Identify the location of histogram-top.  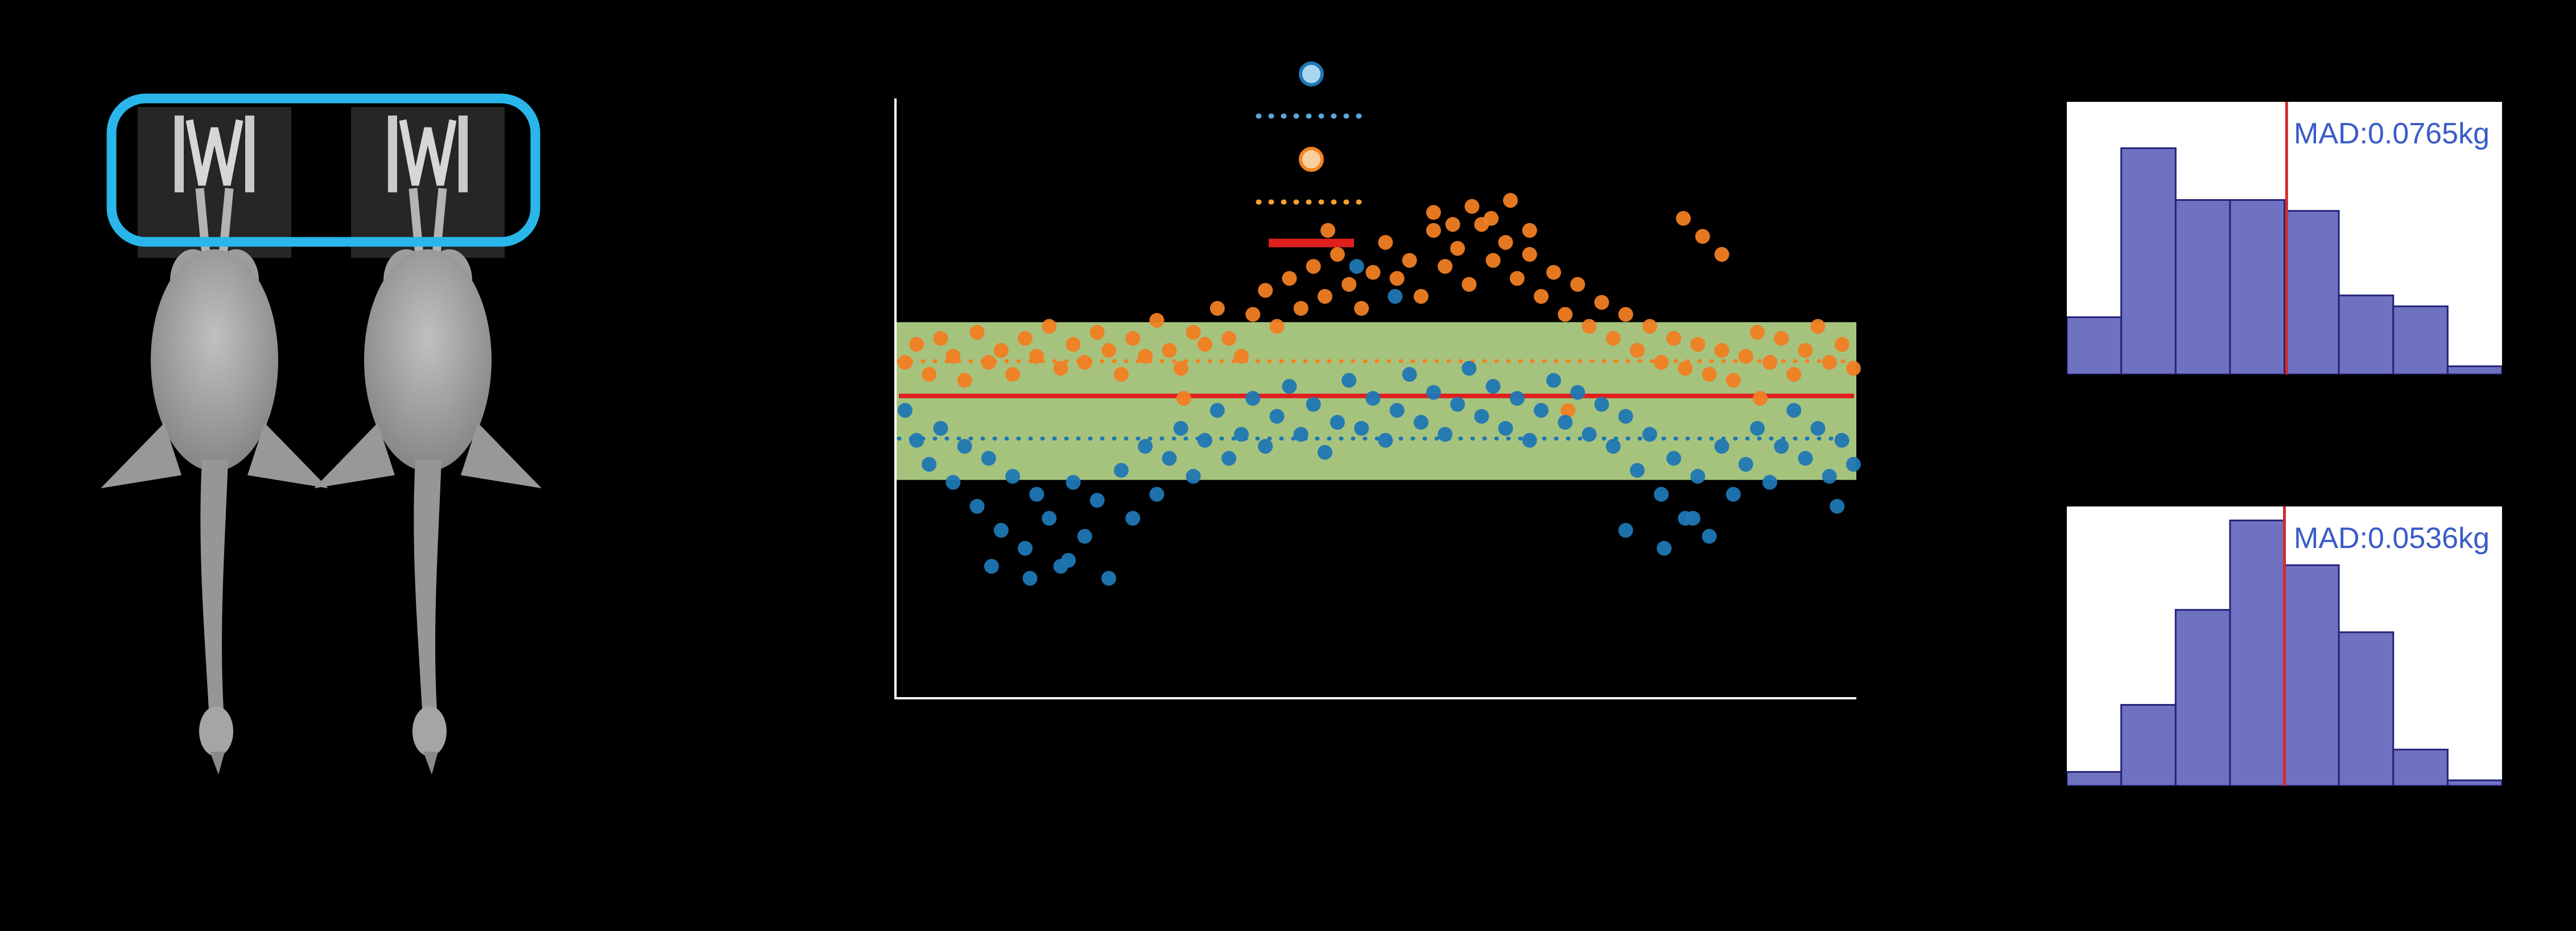
(2285, 238).